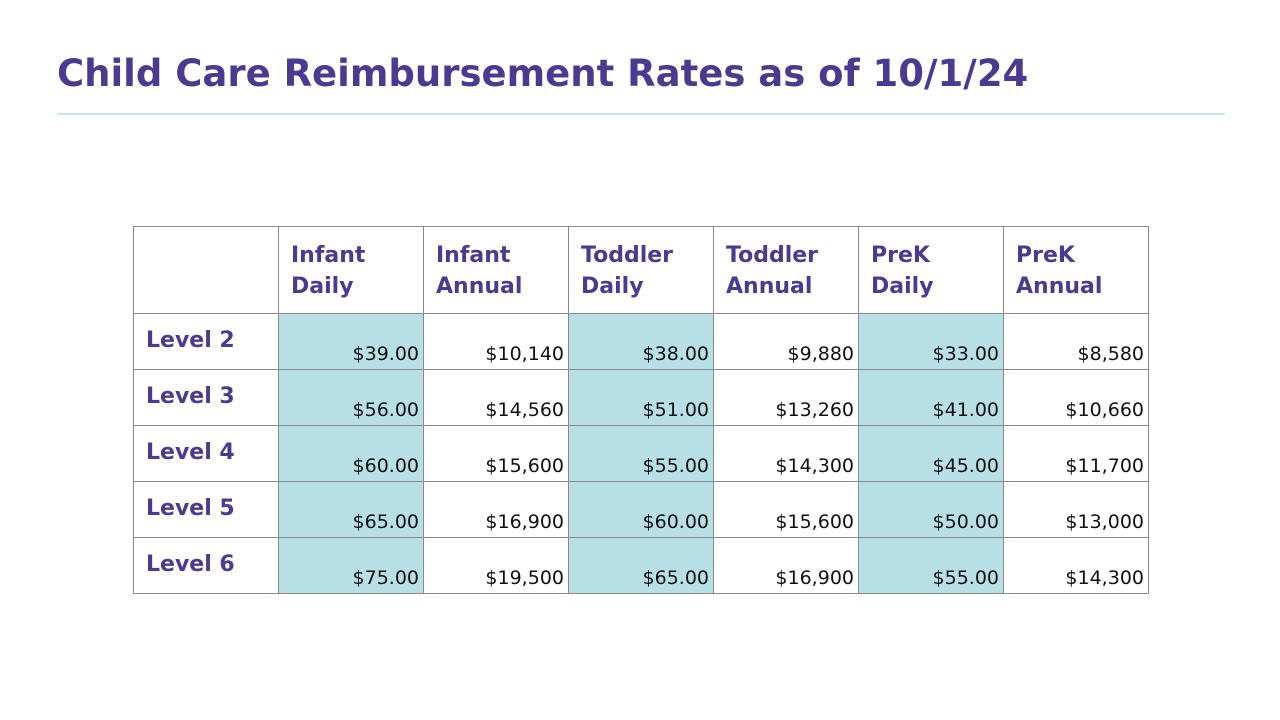  Describe the element at coordinates (206, 341) in the screenshot. I see `row-label: Level 2` at that location.